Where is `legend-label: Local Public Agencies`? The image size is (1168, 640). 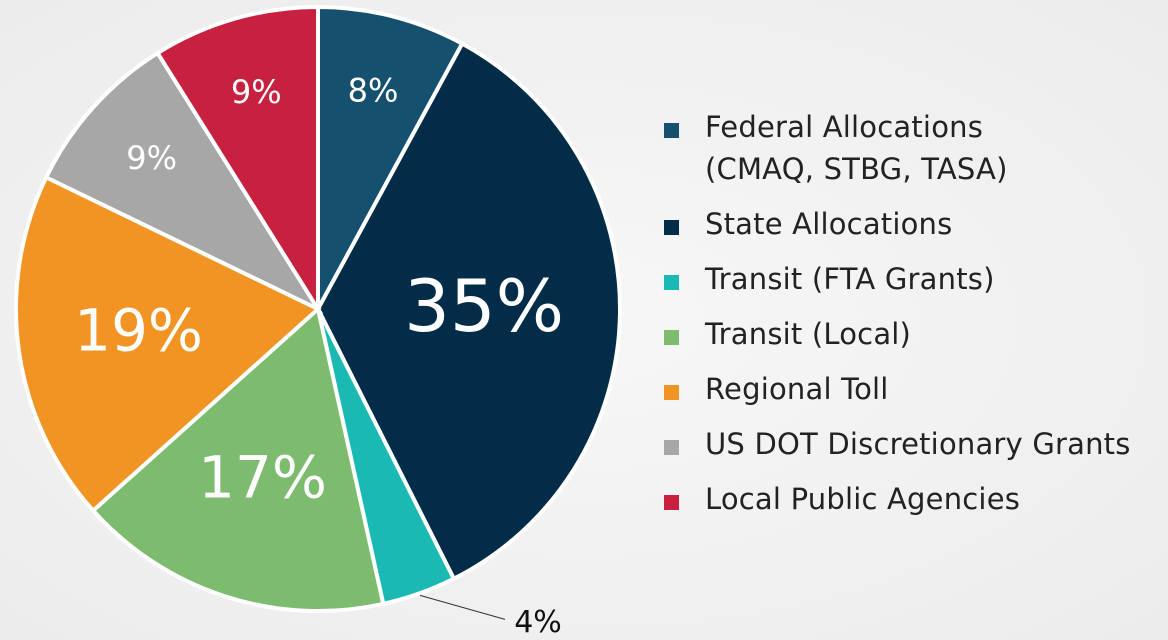
legend-label: Local Public Agencies is located at coordinates (863, 499).